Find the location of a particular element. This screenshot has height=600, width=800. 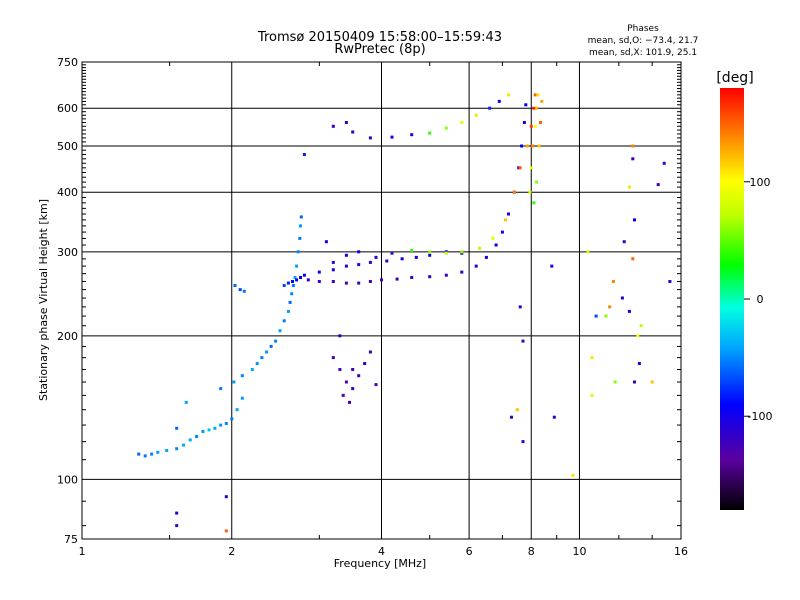

x-tick-label: 2 is located at coordinates (231, 551).